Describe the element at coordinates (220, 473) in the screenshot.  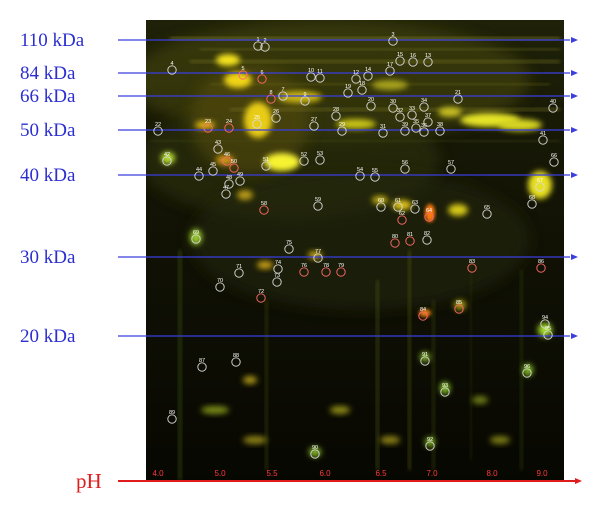
I see `ph-tick-label: 5.0` at that location.